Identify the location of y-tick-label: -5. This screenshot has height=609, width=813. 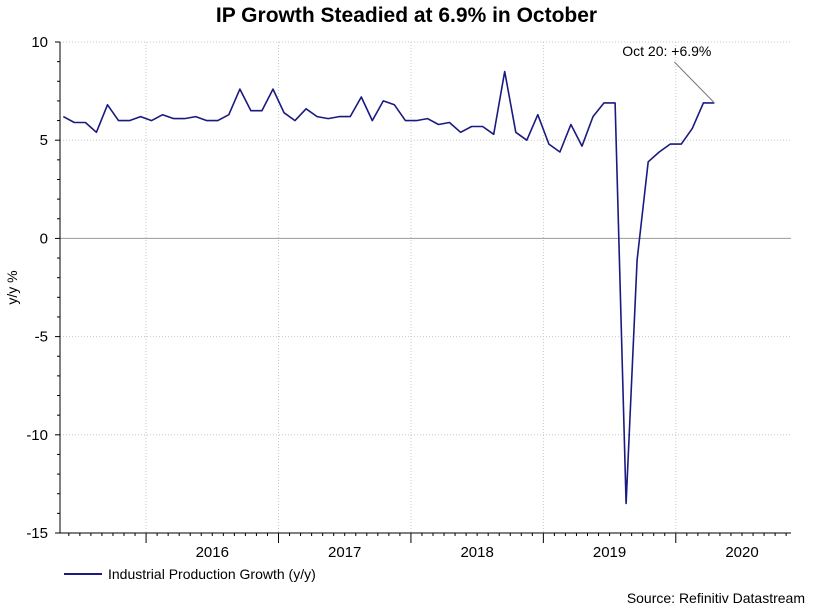
(41, 337).